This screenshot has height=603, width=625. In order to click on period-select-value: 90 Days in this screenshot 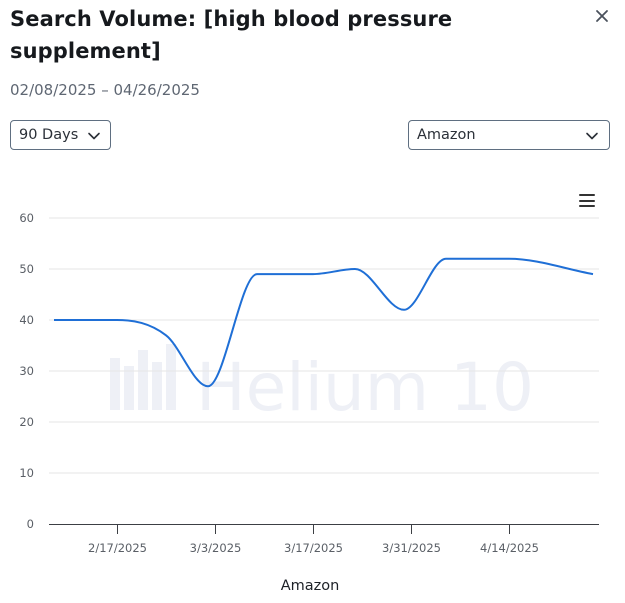, I will do `click(49, 135)`.